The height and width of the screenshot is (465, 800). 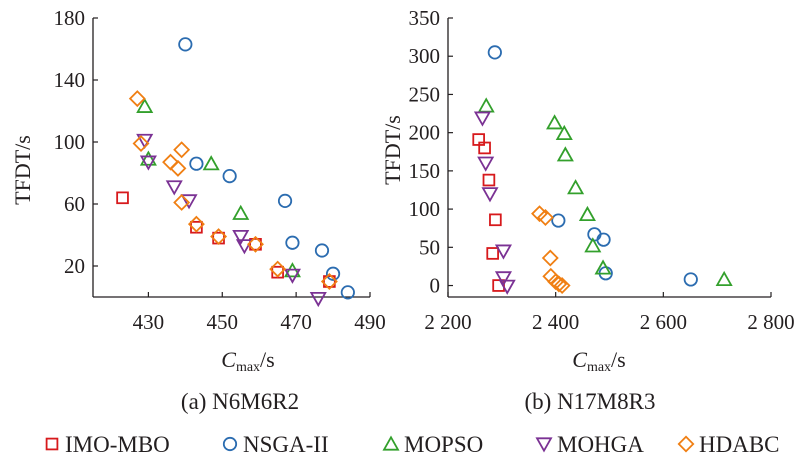 What do you see at coordinates (425, 133) in the screenshot?
I see `y-tick-label: 200` at bounding box center [425, 133].